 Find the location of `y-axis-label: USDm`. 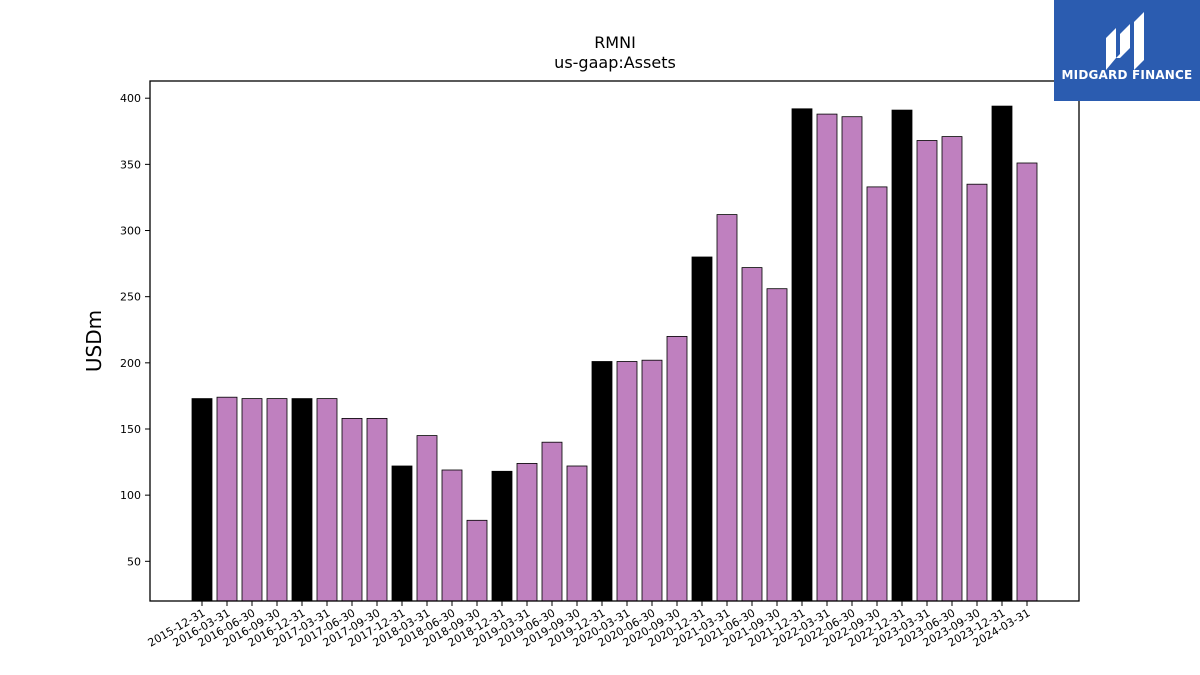

y-axis-label: USDm is located at coordinates (94, 341).